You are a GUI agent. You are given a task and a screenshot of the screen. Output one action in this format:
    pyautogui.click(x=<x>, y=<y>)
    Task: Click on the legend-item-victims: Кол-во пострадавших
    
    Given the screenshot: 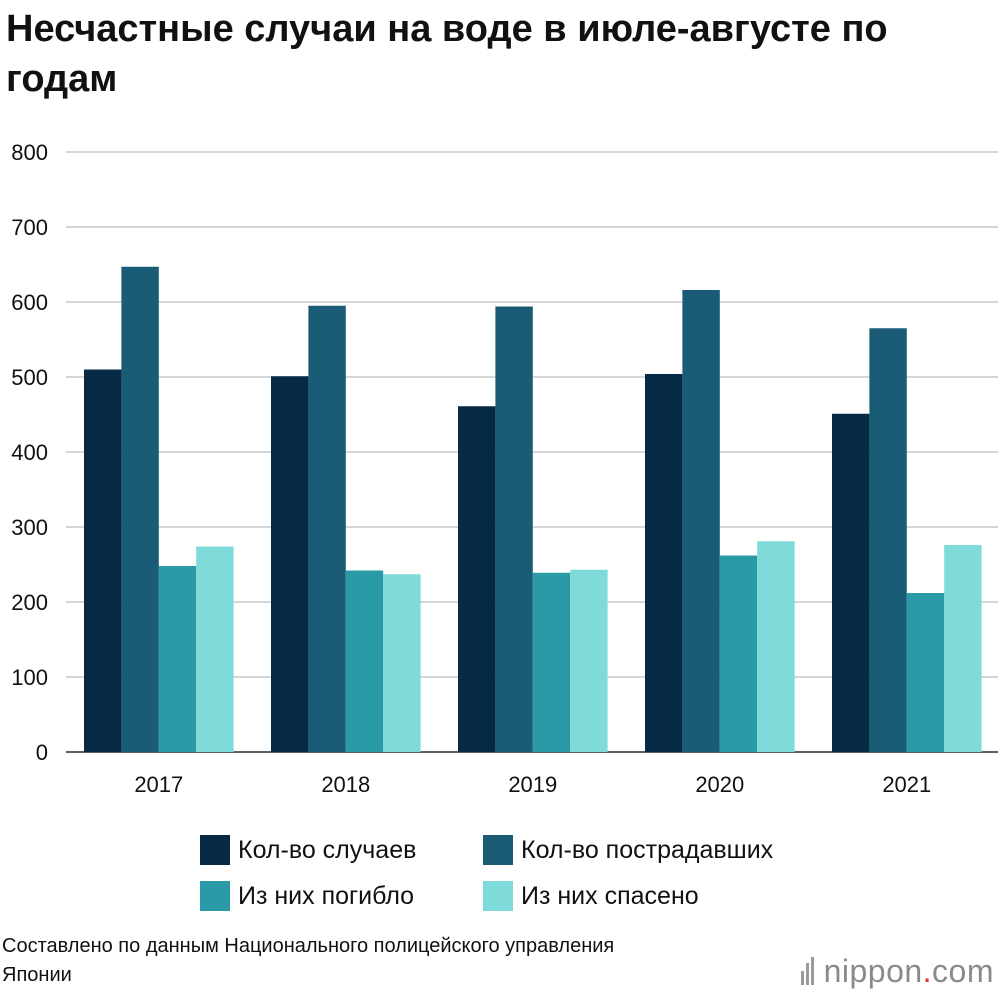 What is the action you would take?
    pyautogui.click(x=663, y=850)
    